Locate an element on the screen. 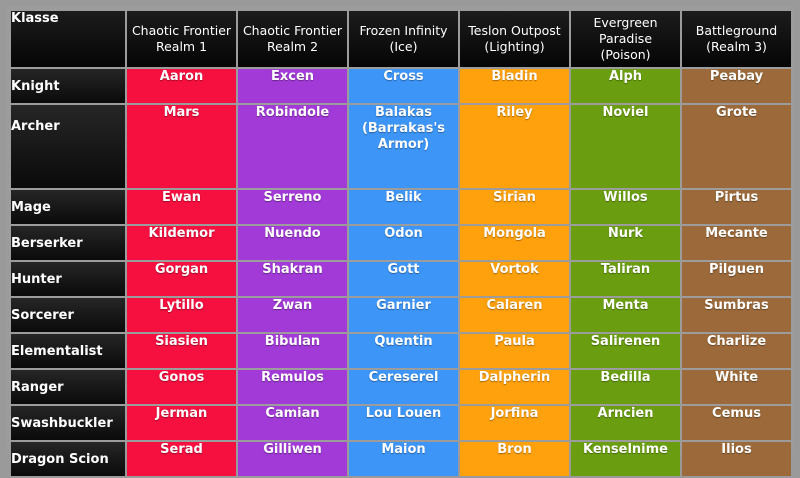 The image size is (800, 478). table-cell: Bladin is located at coordinates (514, 86).